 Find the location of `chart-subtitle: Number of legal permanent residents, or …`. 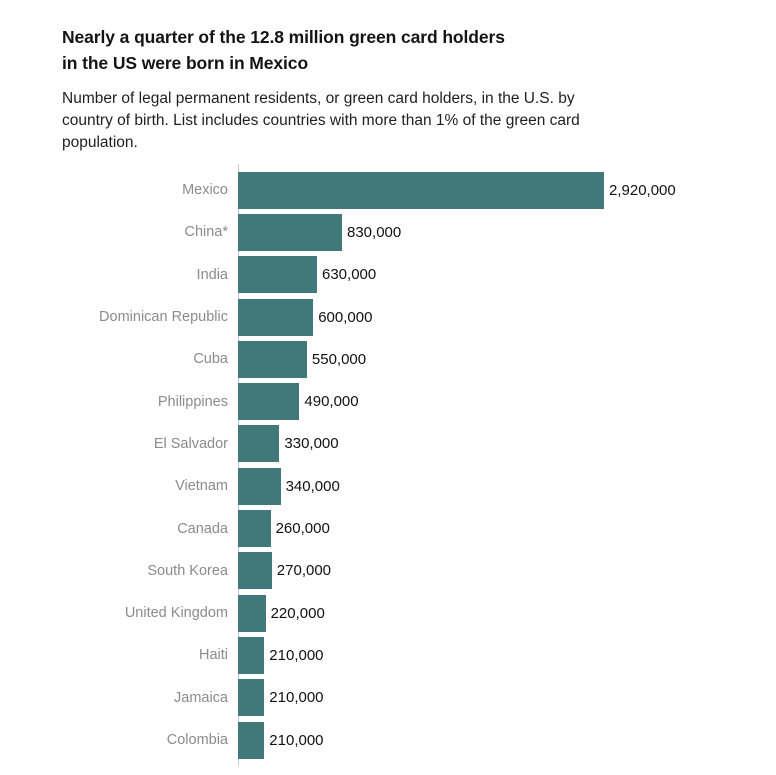

chart-subtitle: Number of legal permanent residents, or … is located at coordinates (404, 121).